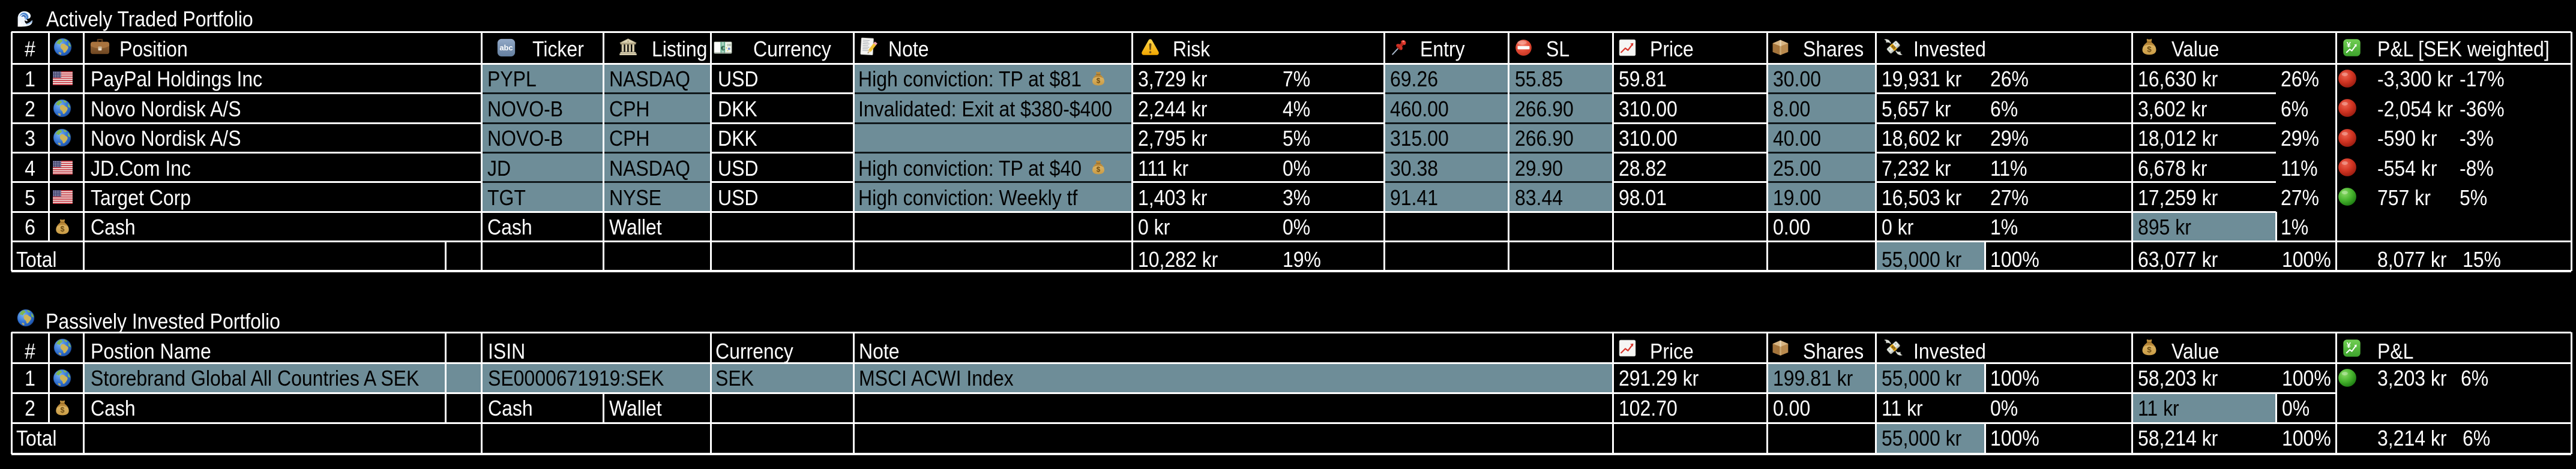 This screenshot has width=2576, height=469. I want to click on svg-text: abc, so click(506, 48).